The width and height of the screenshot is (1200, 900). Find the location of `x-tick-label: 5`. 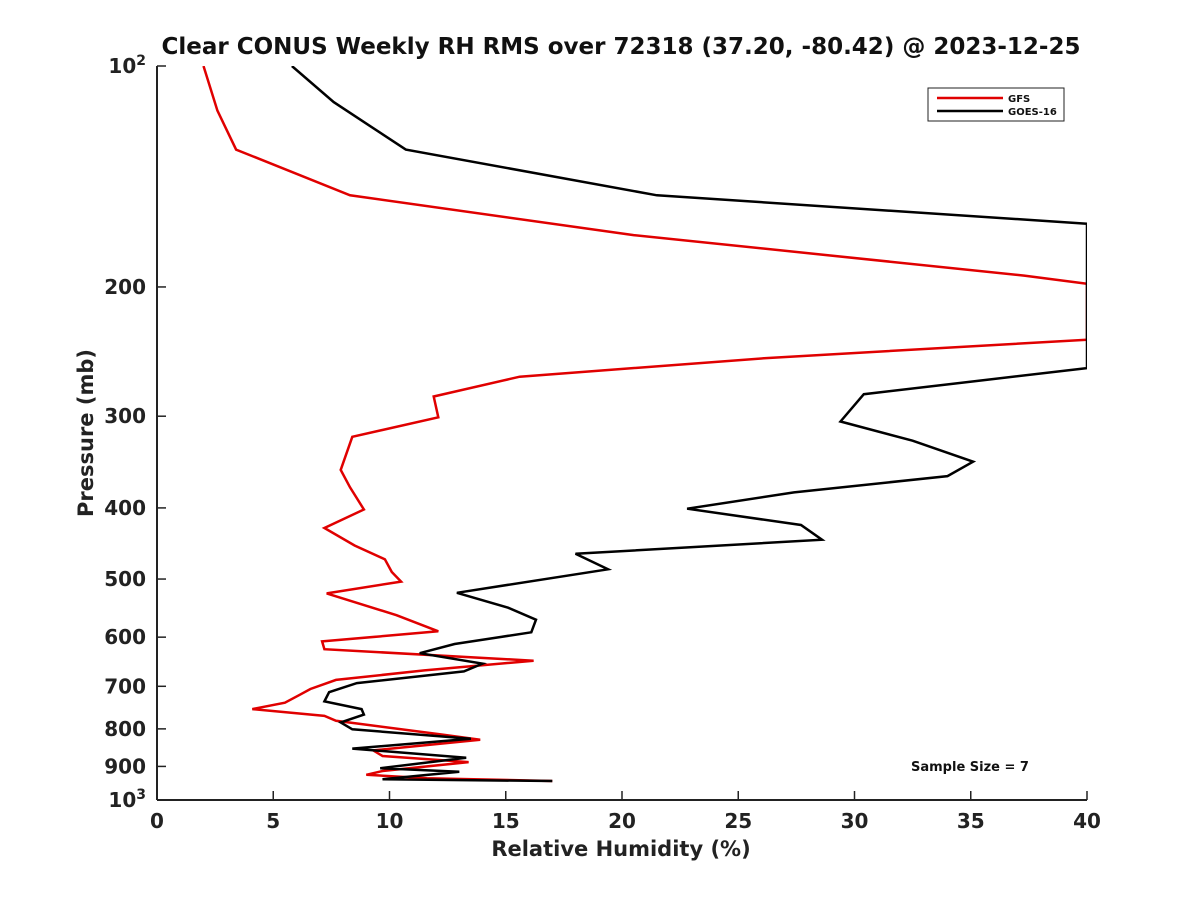

x-tick-label: 5 is located at coordinates (273, 821).